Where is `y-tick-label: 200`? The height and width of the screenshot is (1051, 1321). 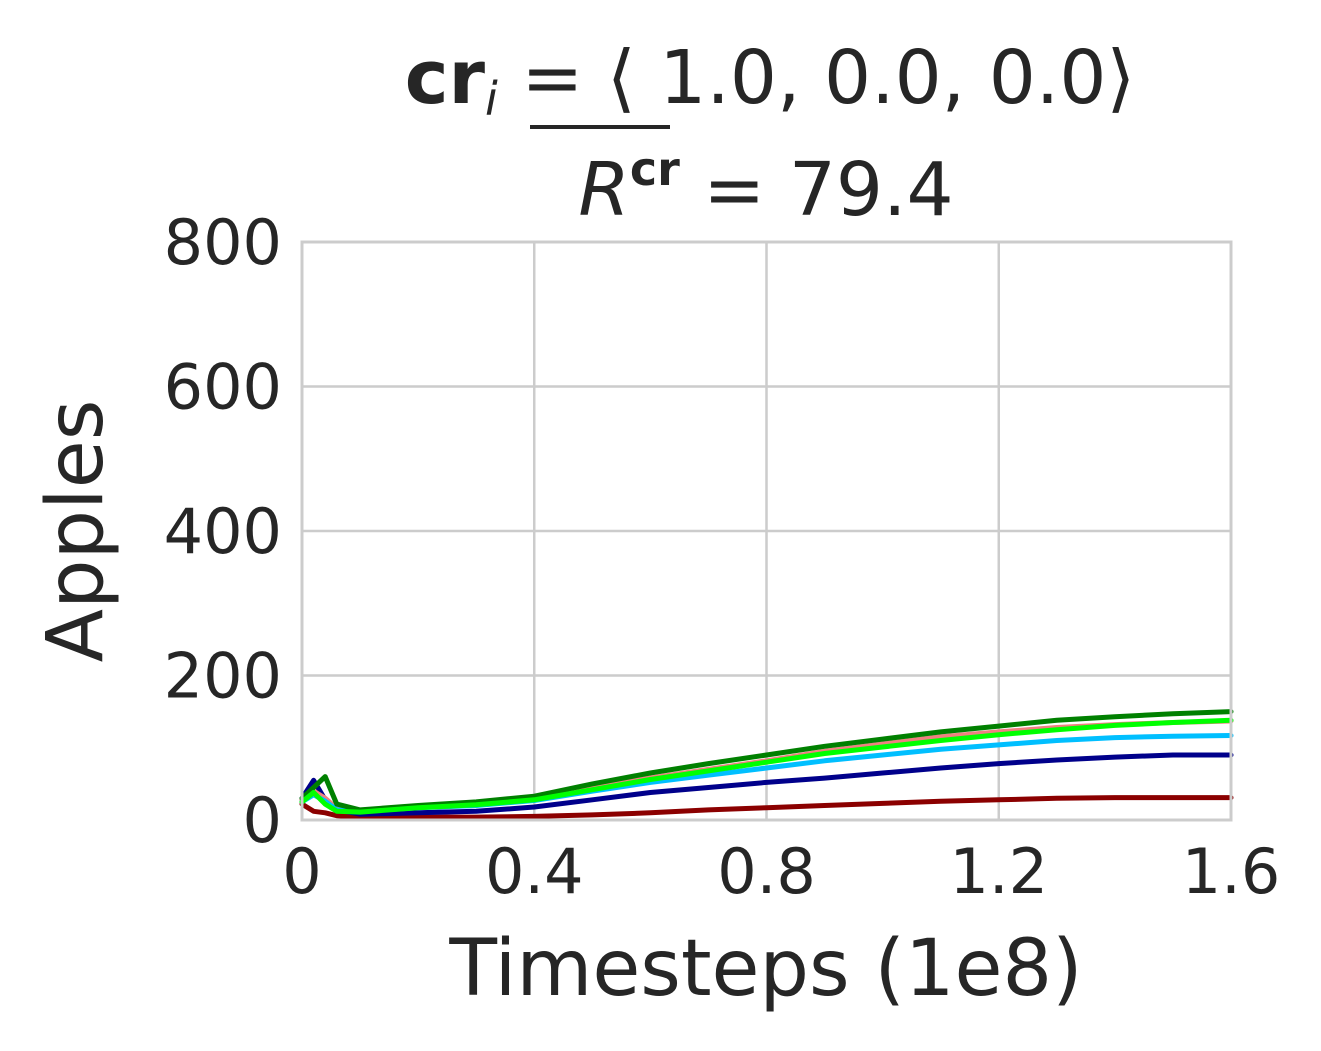
y-tick-label: 200 is located at coordinates (223, 676).